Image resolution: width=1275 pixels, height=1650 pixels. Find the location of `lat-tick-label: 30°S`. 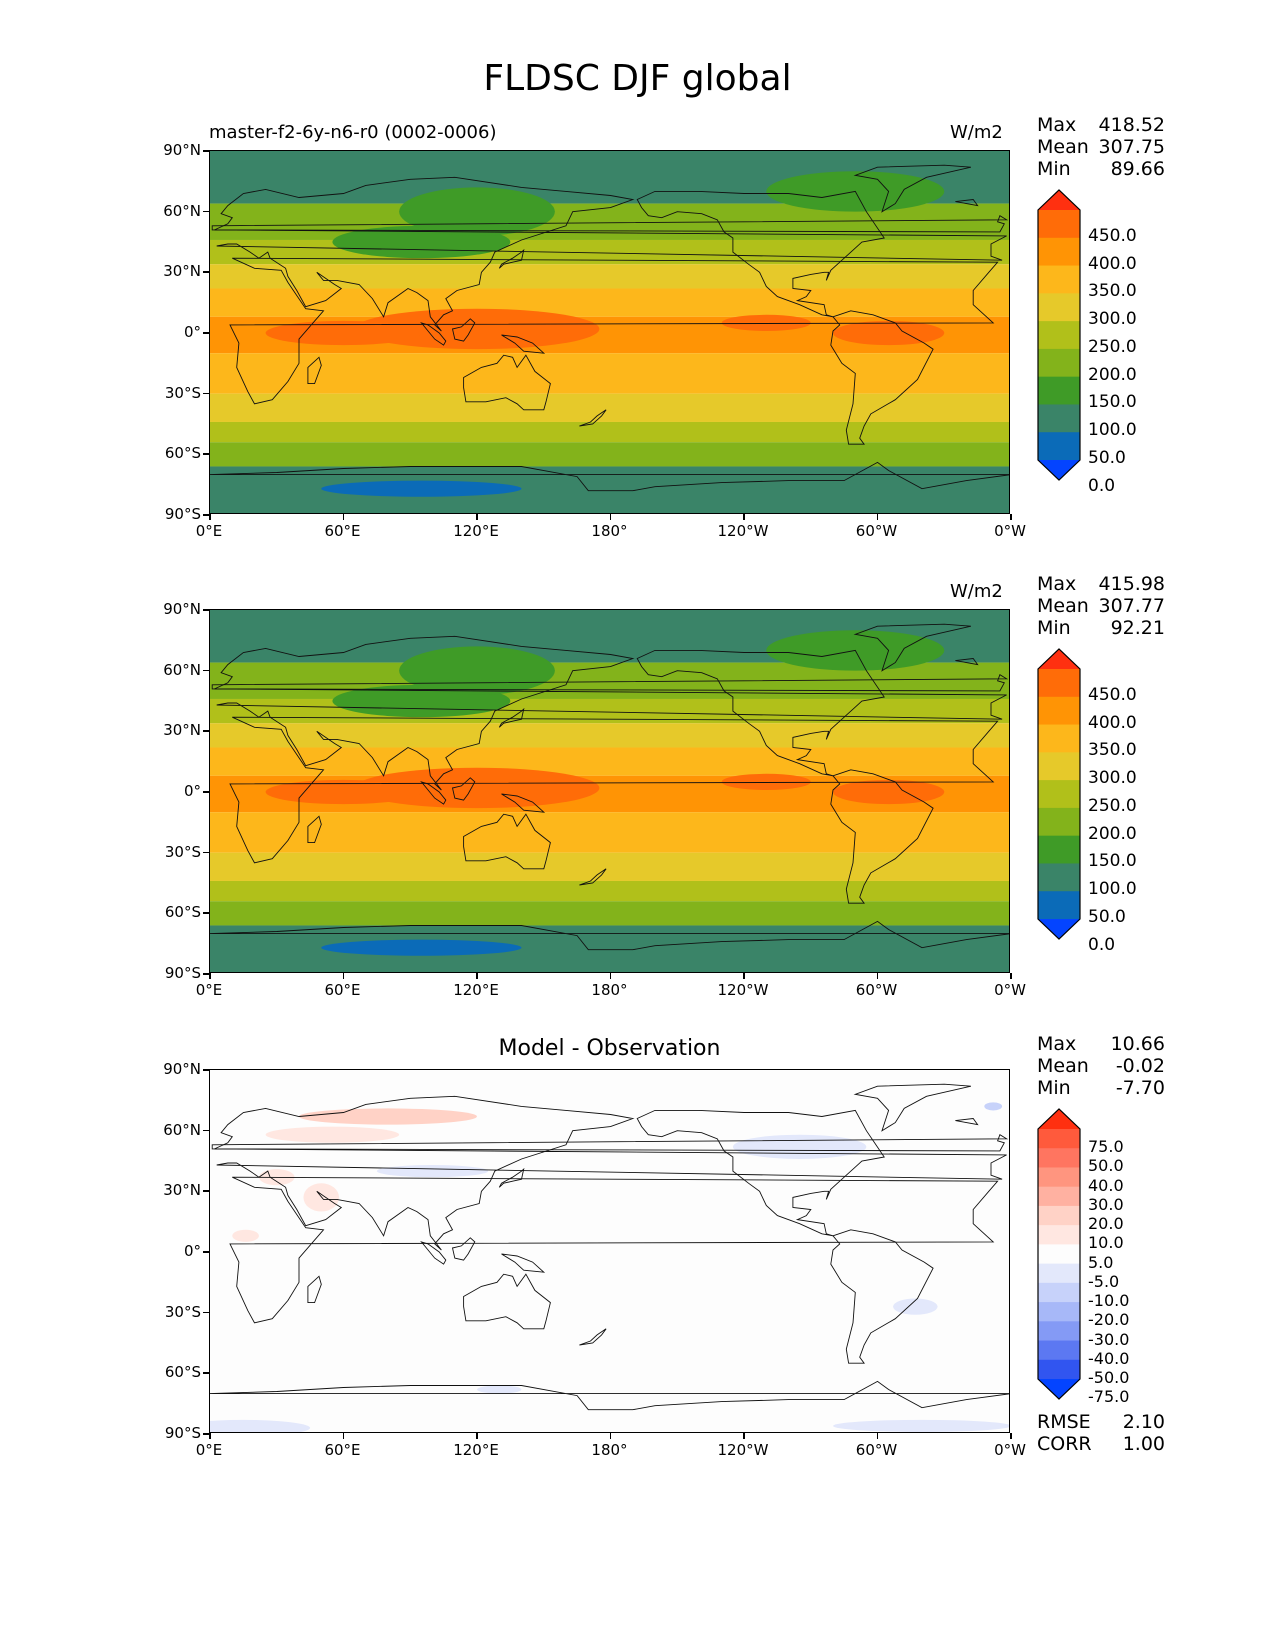

lat-tick-label: 30°S is located at coordinates (182, 1311).